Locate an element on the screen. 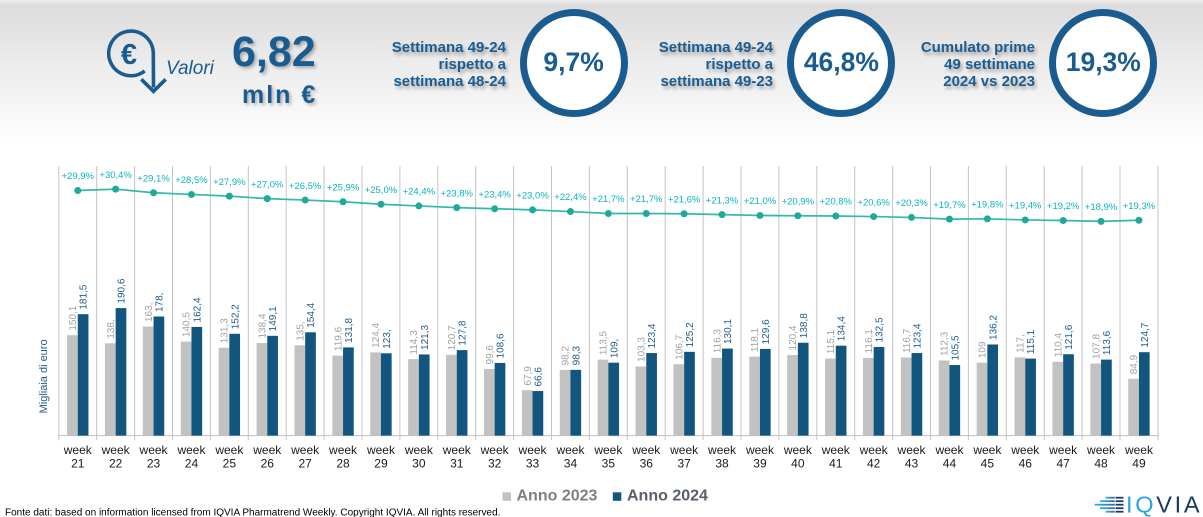 Image resolution: width=1203 pixels, height=517 pixels. svg-text: +27,0% is located at coordinates (267, 184).